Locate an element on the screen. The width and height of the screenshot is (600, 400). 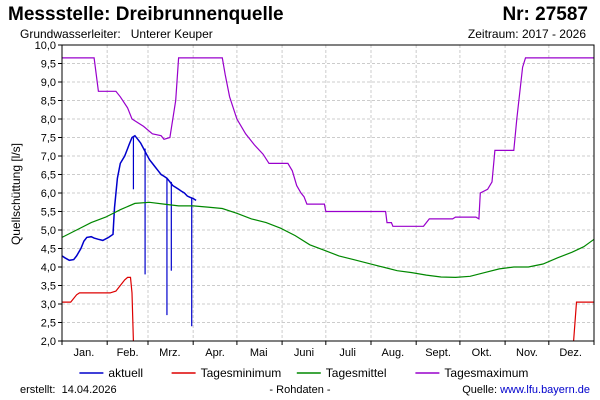
x-tick-label: Juni is located at coordinates (304, 353).